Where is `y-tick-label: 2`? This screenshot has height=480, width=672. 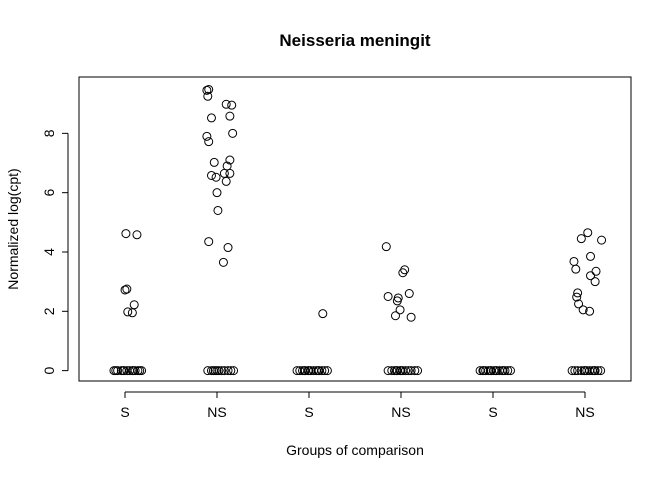 y-tick-label: 2 is located at coordinates (49, 311).